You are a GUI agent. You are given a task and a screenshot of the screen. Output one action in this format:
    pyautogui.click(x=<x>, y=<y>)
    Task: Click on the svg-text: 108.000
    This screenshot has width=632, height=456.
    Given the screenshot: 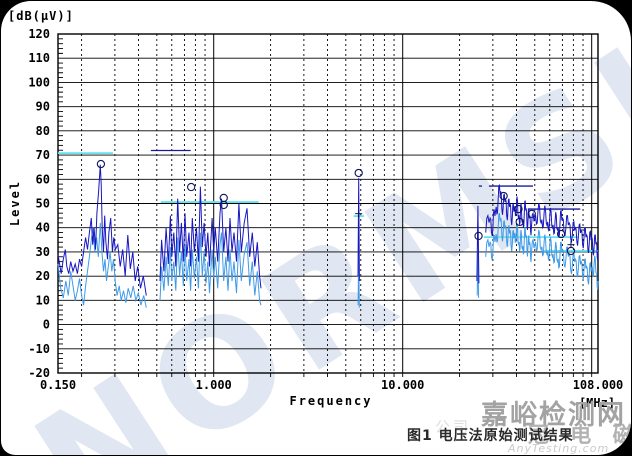 What is the action you would take?
    pyautogui.click(x=598, y=385)
    